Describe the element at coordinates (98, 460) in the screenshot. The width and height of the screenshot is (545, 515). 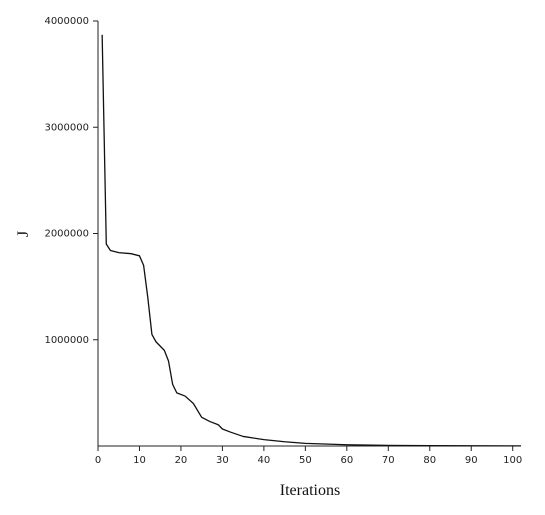
I see `x-tick-label: 0` at that location.